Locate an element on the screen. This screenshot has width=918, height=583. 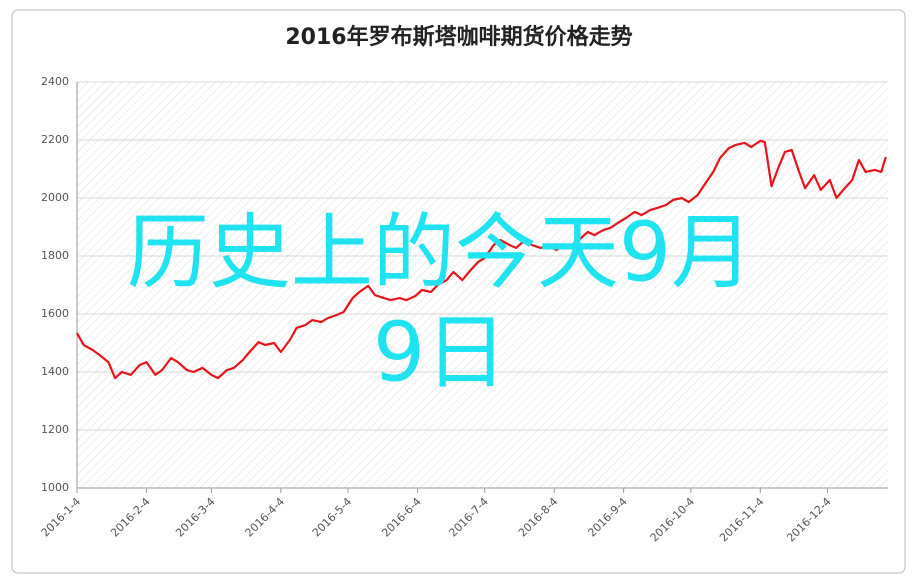
y-tick-label: 2000 is located at coordinates (55, 197).